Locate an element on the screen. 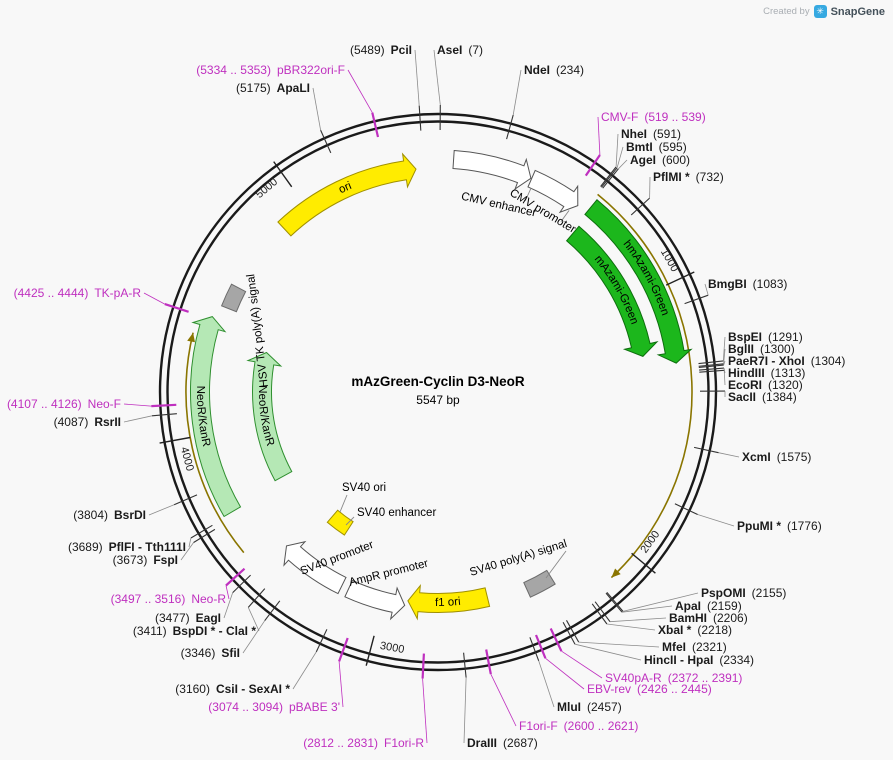 The width and height of the screenshot is (893, 760). snapgene-logo-icon: ✳ is located at coordinates (820, 11).